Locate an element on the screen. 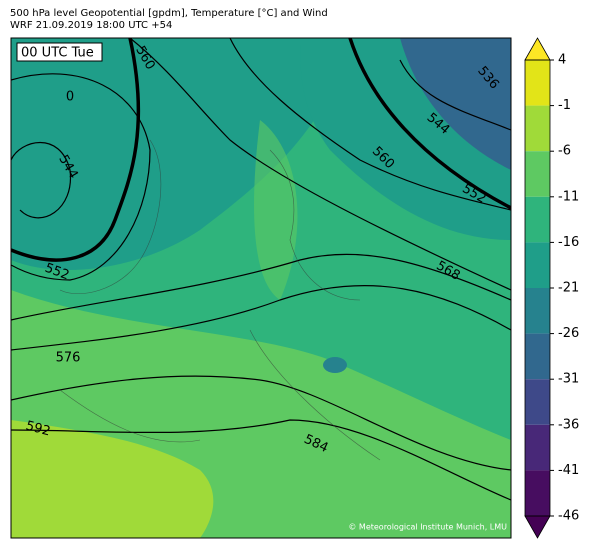  colorbar-tick-label: -21 is located at coordinates (568, 288).